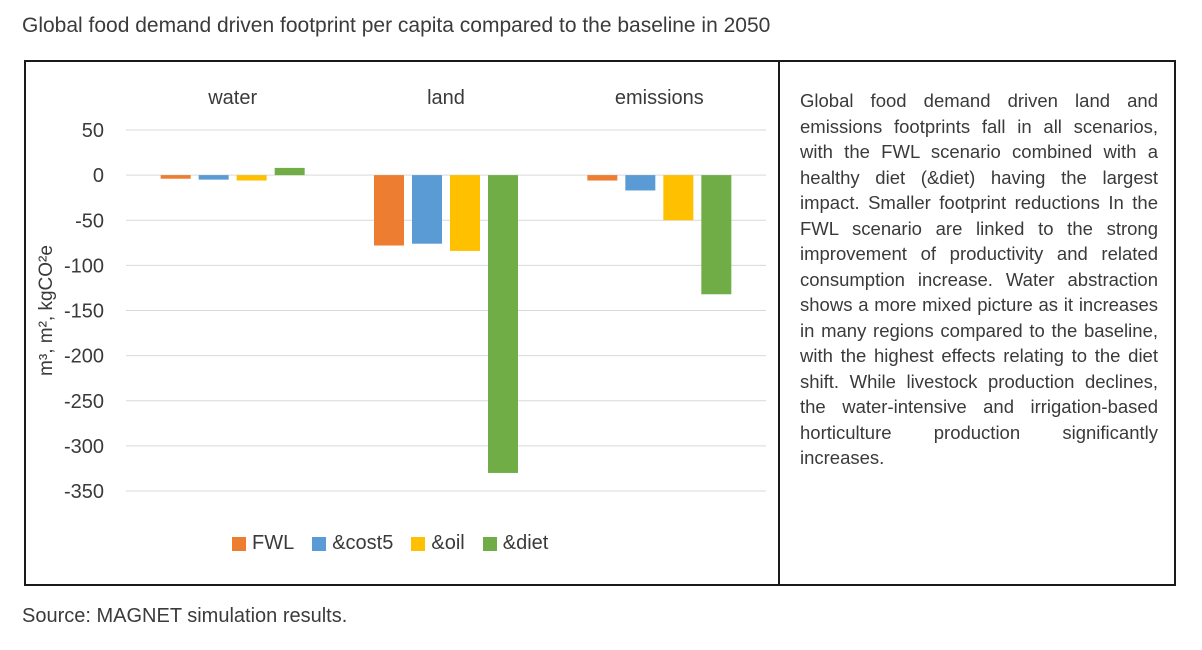  I want to click on y-axis-label: m³, m², kgCO²e, so click(46, 310).